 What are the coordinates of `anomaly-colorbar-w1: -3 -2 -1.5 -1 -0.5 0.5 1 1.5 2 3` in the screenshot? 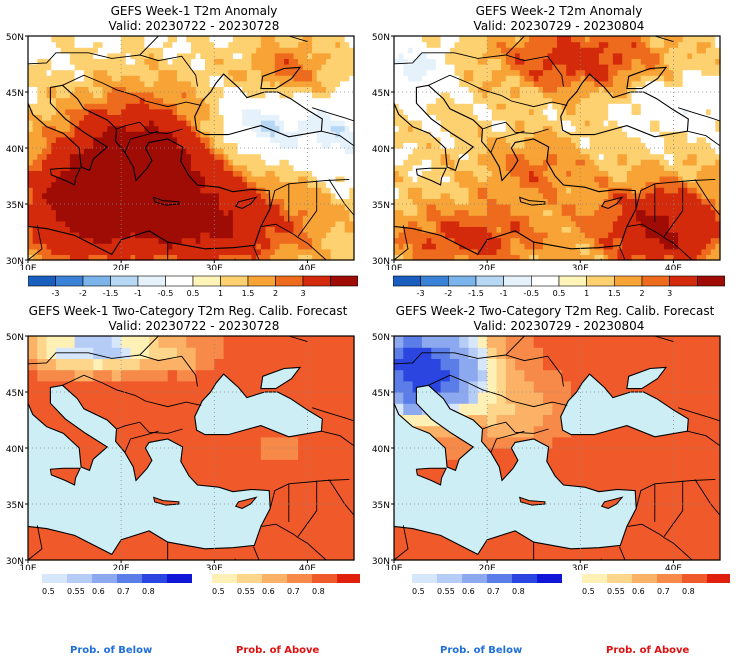 It's located at (193, 286).